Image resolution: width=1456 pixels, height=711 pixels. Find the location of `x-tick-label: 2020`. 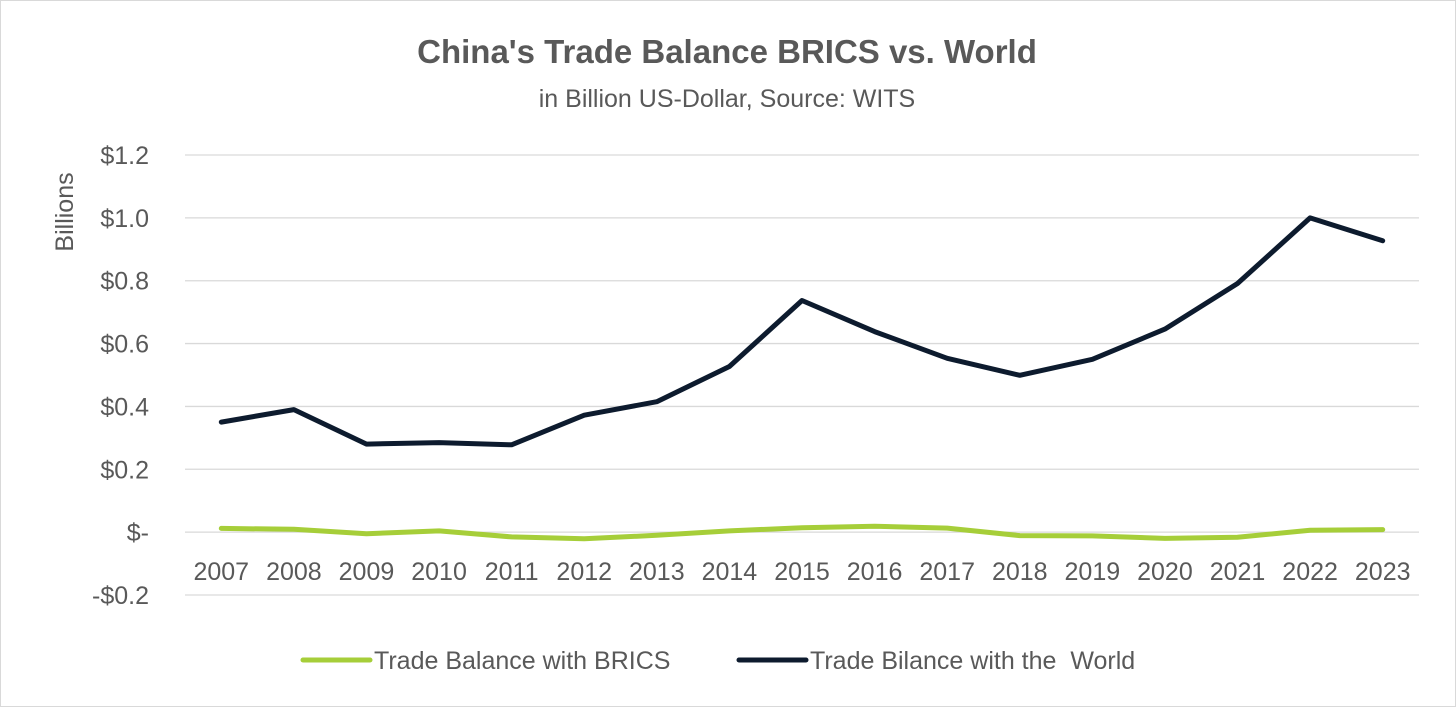

x-tick-label: 2020 is located at coordinates (1165, 572).